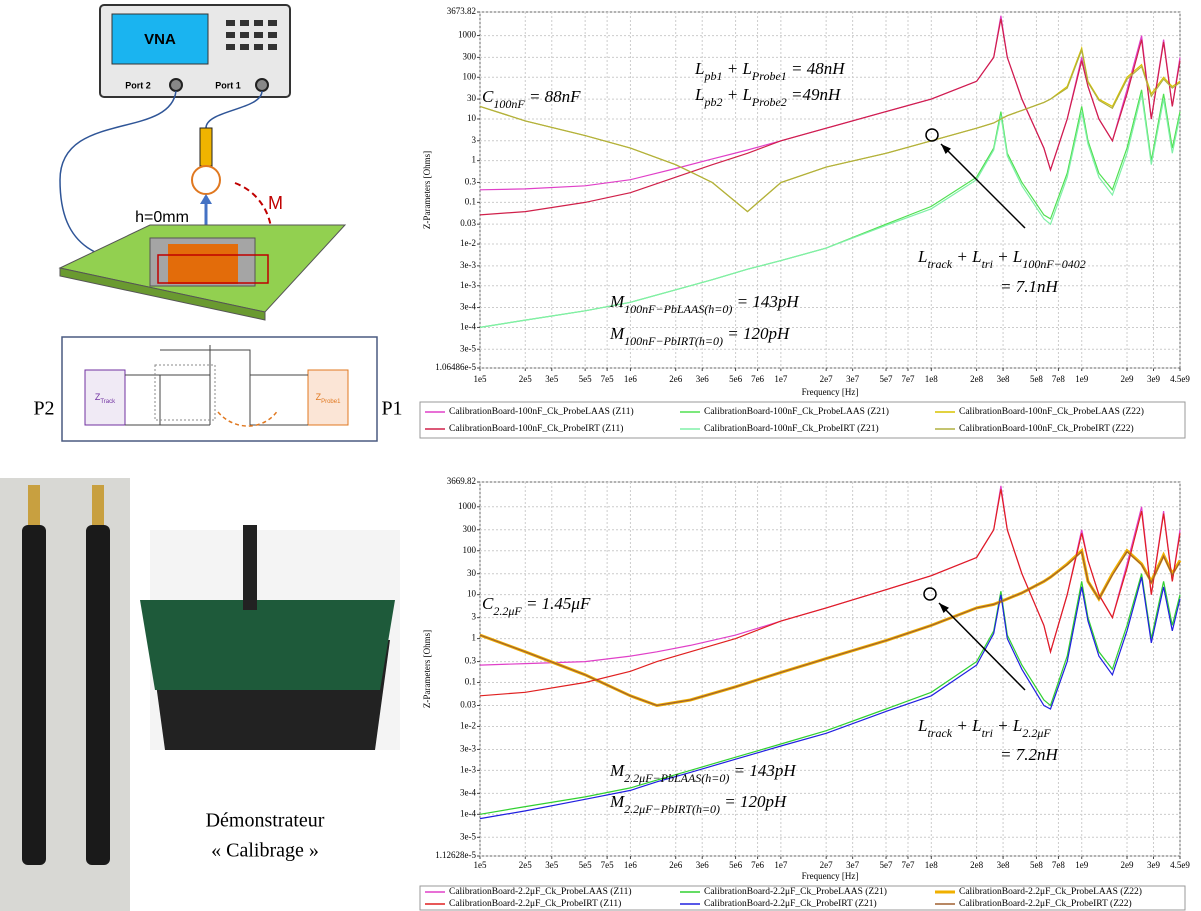  I want to click on y-tick-label: 300, so click(470, 529).